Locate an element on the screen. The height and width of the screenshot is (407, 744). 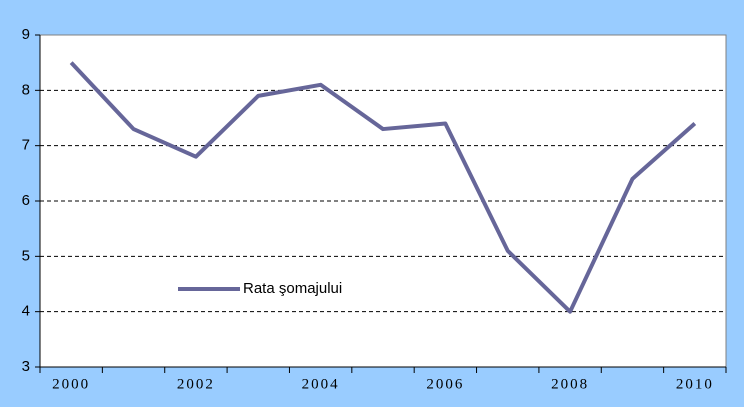
y-tick-label: 4 is located at coordinates (26, 311).